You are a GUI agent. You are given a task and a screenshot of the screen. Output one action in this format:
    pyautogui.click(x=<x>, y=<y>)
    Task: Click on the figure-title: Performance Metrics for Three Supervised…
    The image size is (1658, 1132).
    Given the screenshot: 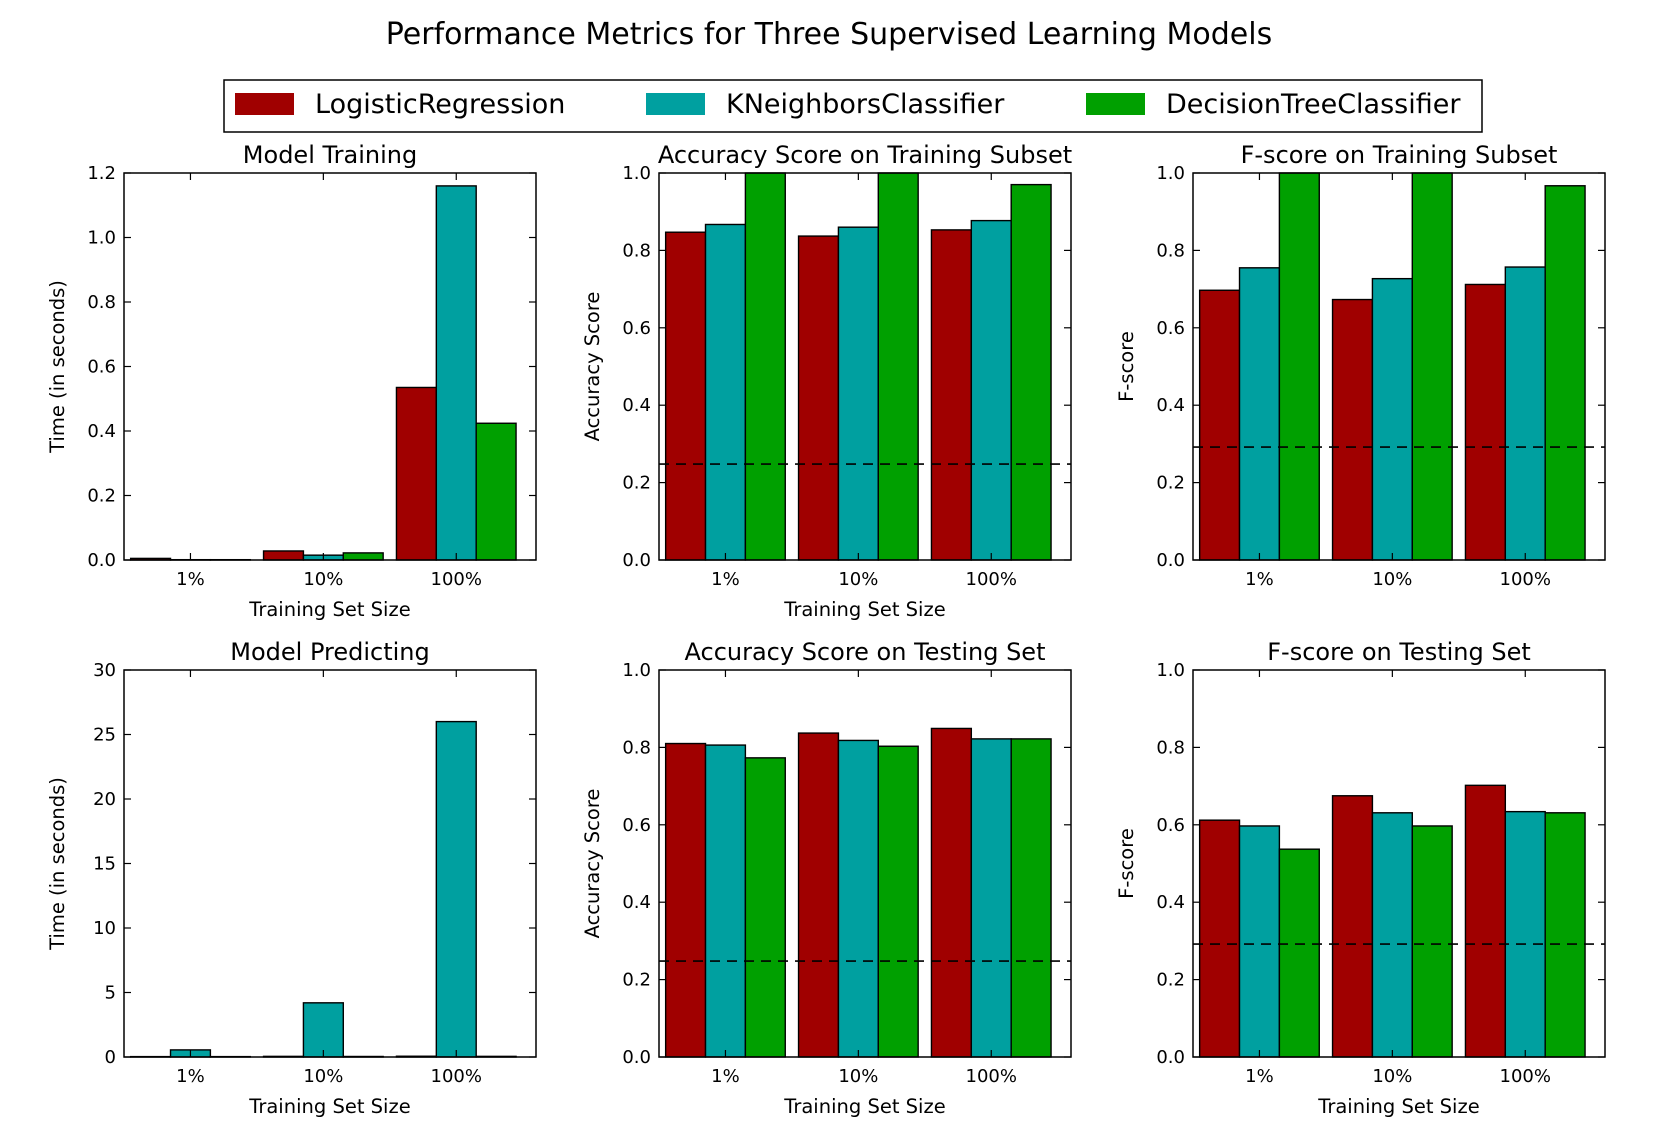 What is the action you would take?
    pyautogui.click(x=829, y=34)
    